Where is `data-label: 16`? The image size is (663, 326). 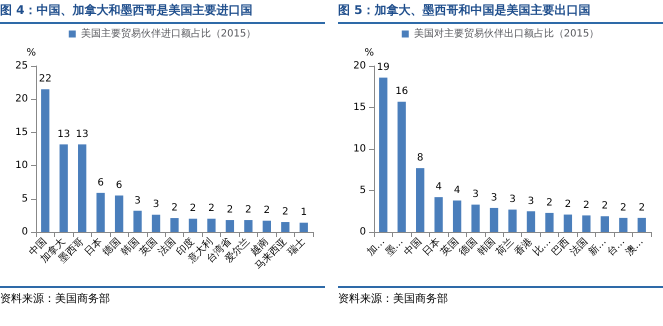 data-label: 16 is located at coordinates (401, 92).